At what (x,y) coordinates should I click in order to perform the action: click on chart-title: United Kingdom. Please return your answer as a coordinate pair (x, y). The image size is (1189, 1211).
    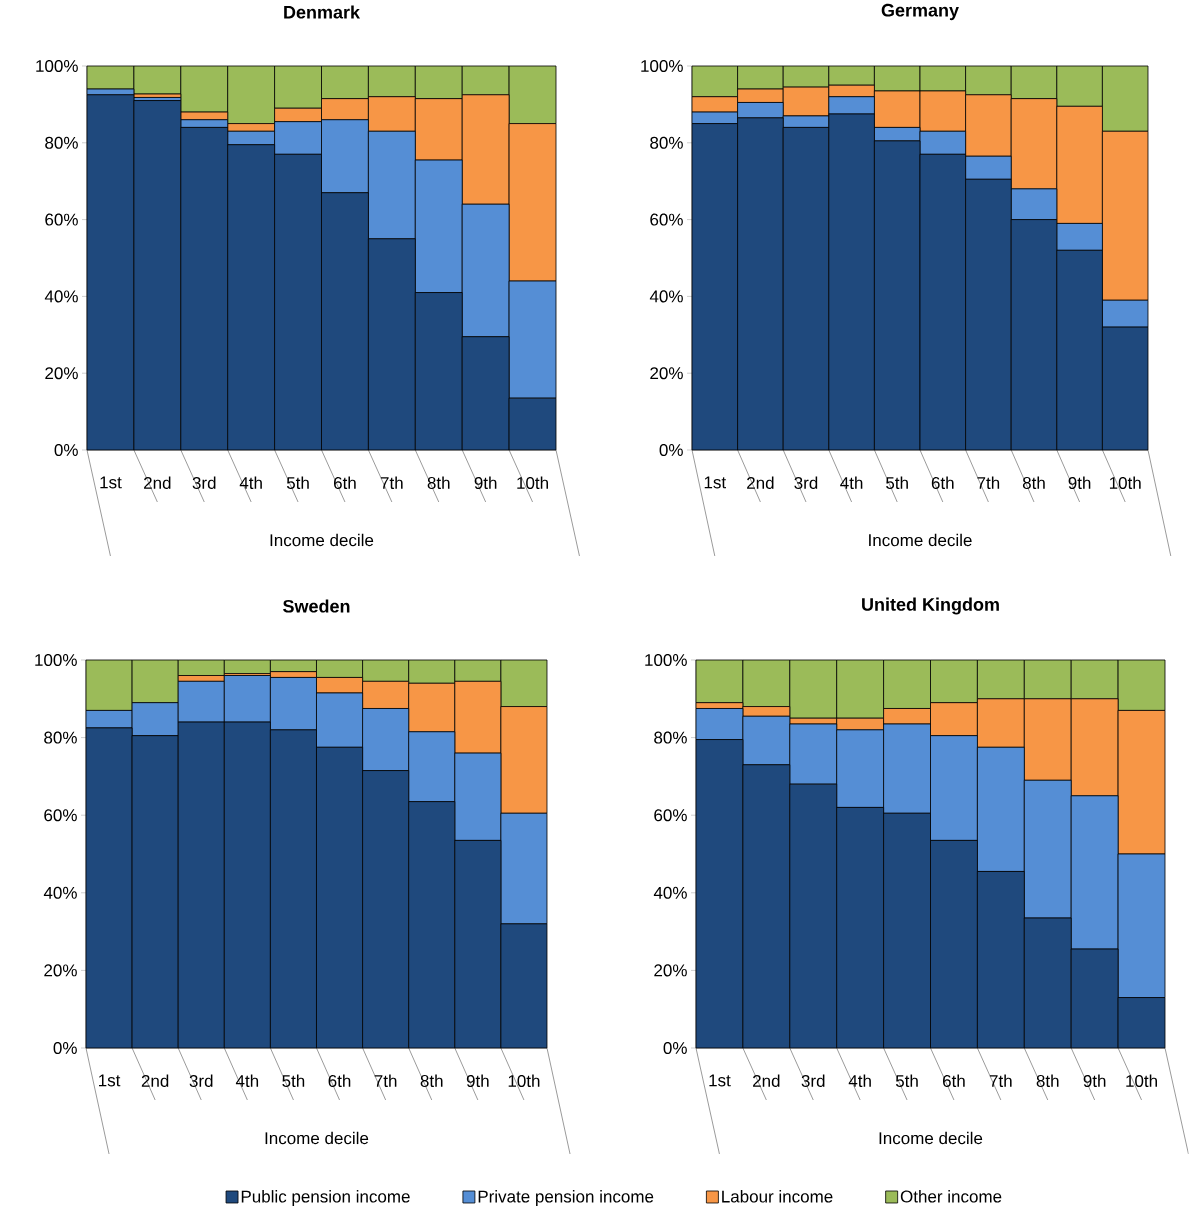
    Looking at the image, I should click on (931, 606).